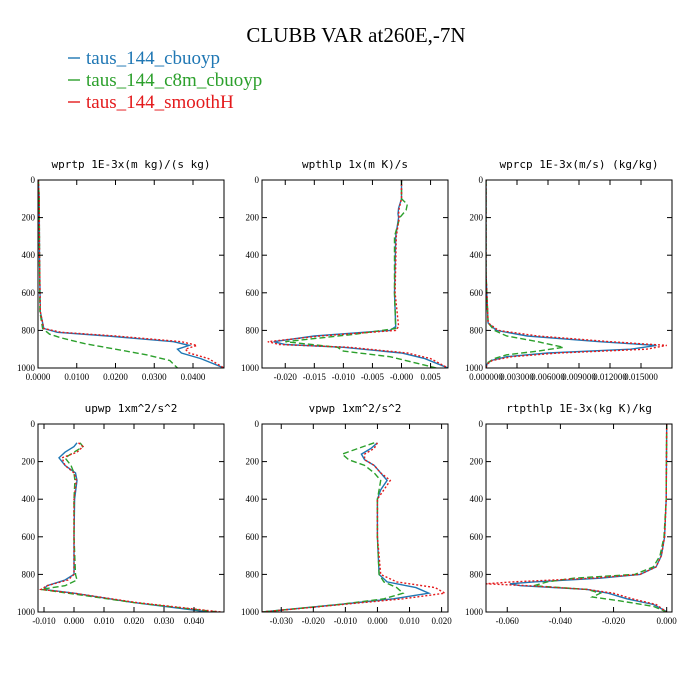 Image resolution: width=700 pixels, height=700 pixels. I want to click on legend-label-taus-144-smoothh: taus_144_smoothH, so click(160, 102).